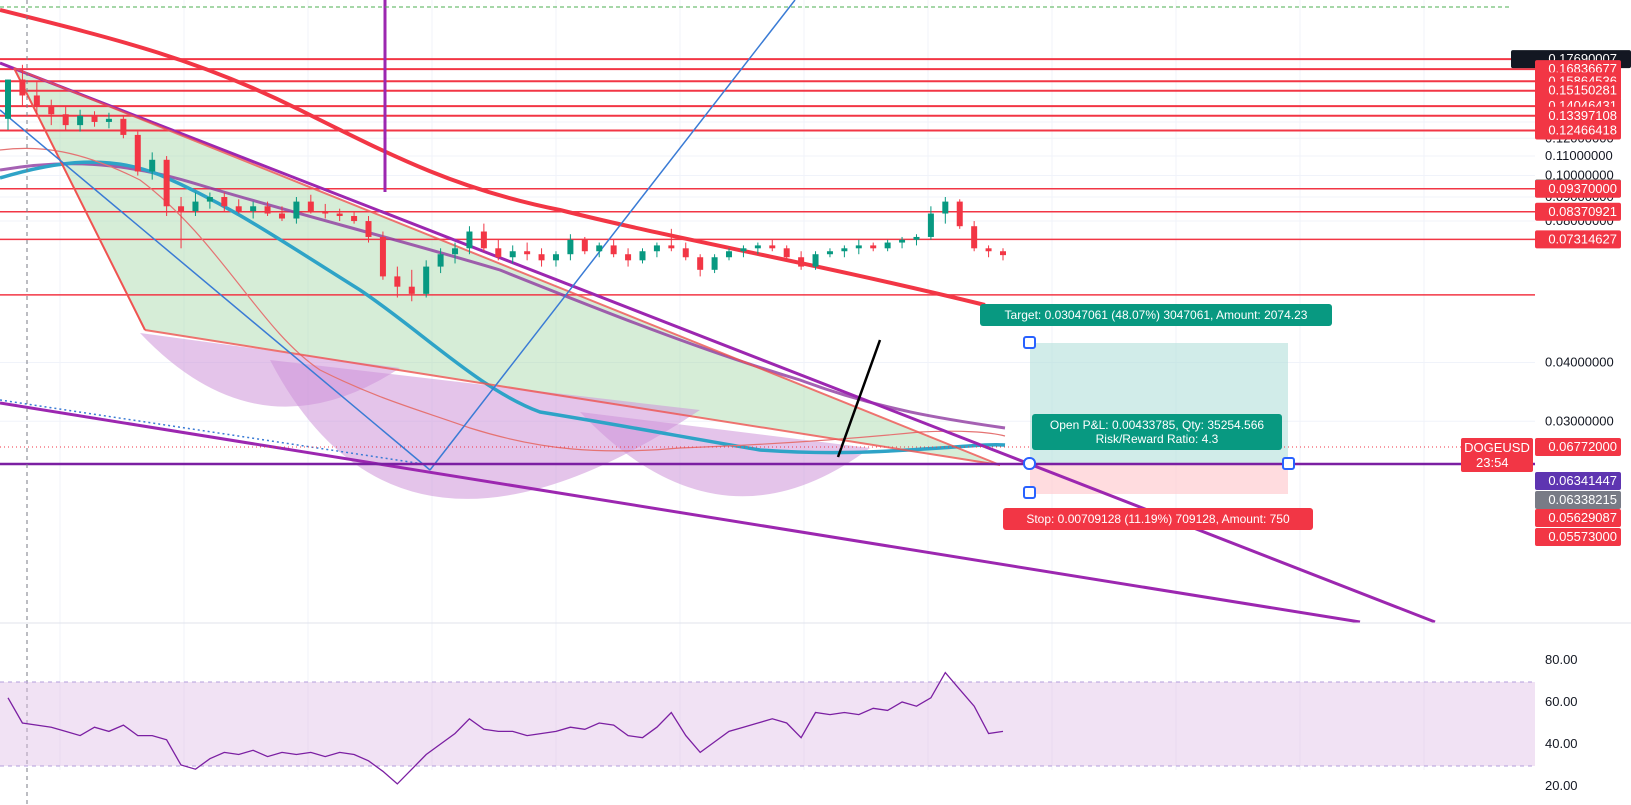  Describe the element at coordinates (1157, 439) in the screenshot. I see `rr-label-text: Risk/Reward Ratio: 4.3` at that location.